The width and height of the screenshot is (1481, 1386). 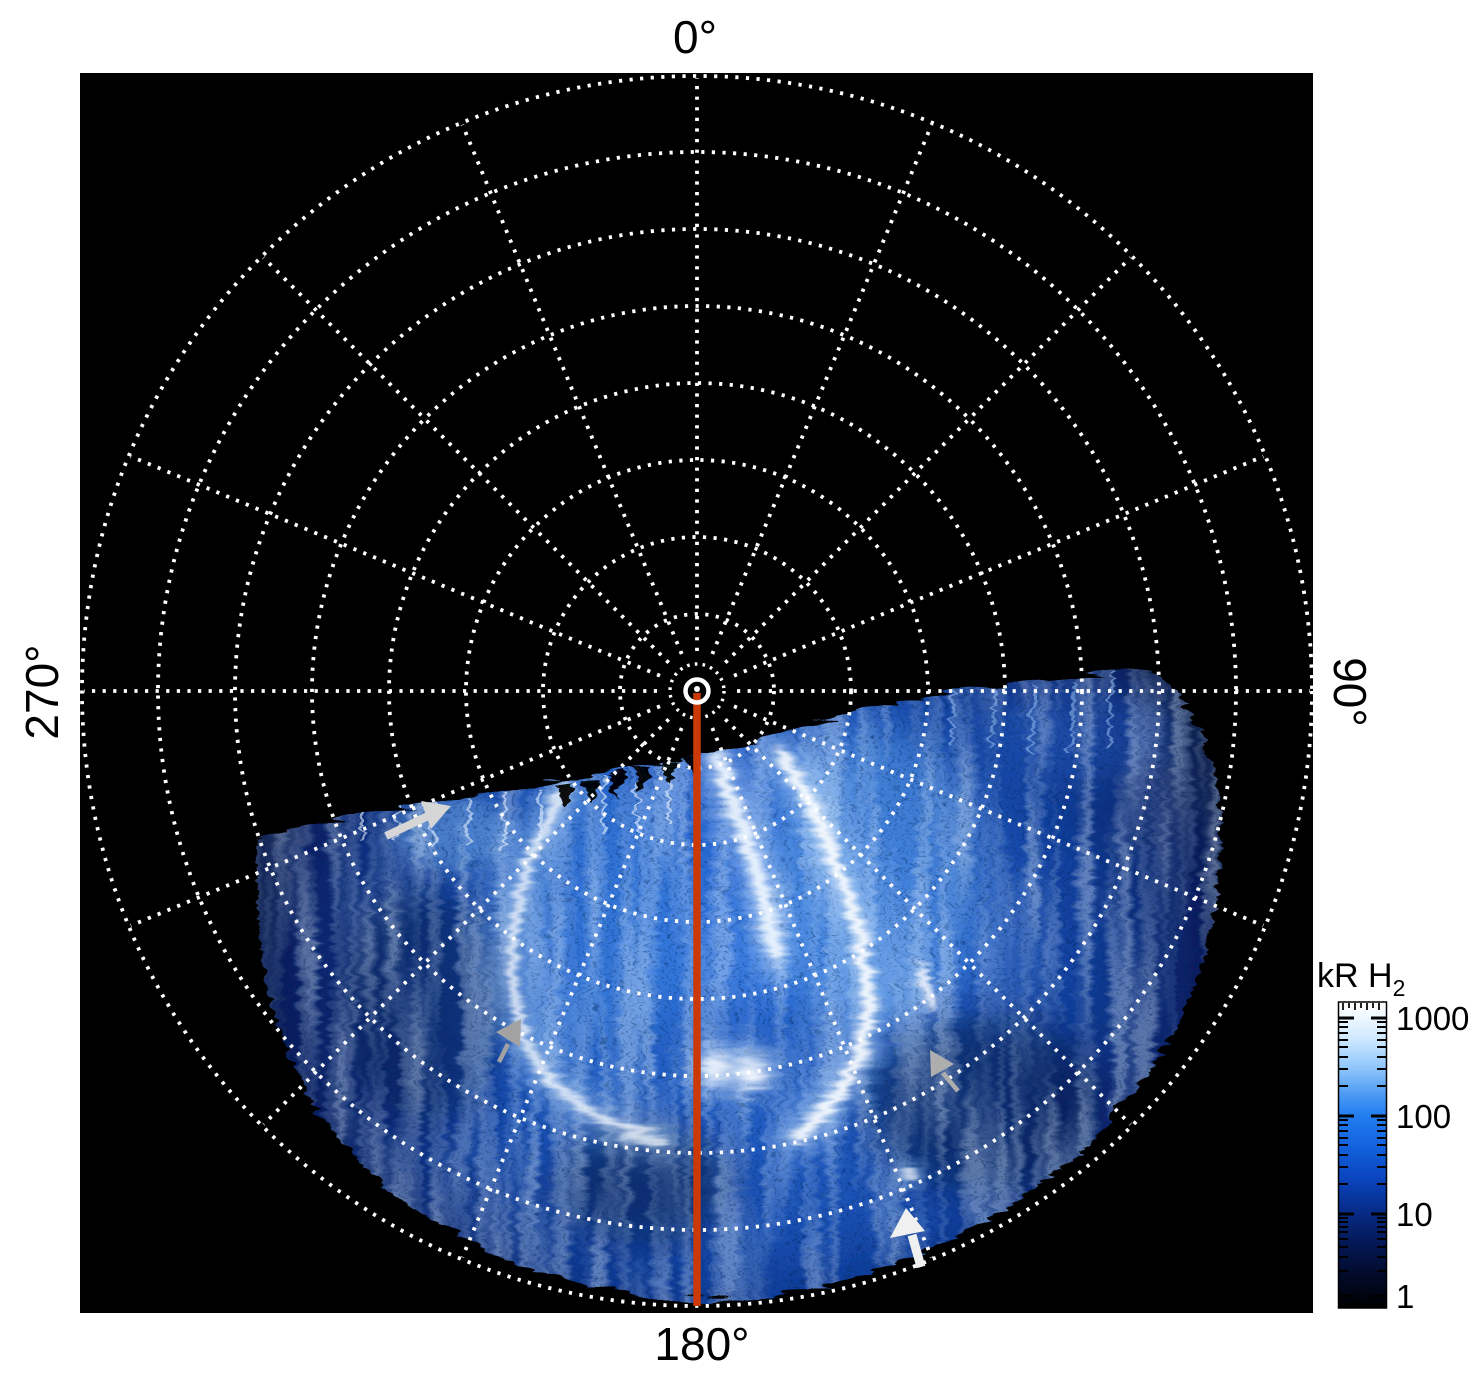 I want to click on center-ring, so click(x=697, y=691).